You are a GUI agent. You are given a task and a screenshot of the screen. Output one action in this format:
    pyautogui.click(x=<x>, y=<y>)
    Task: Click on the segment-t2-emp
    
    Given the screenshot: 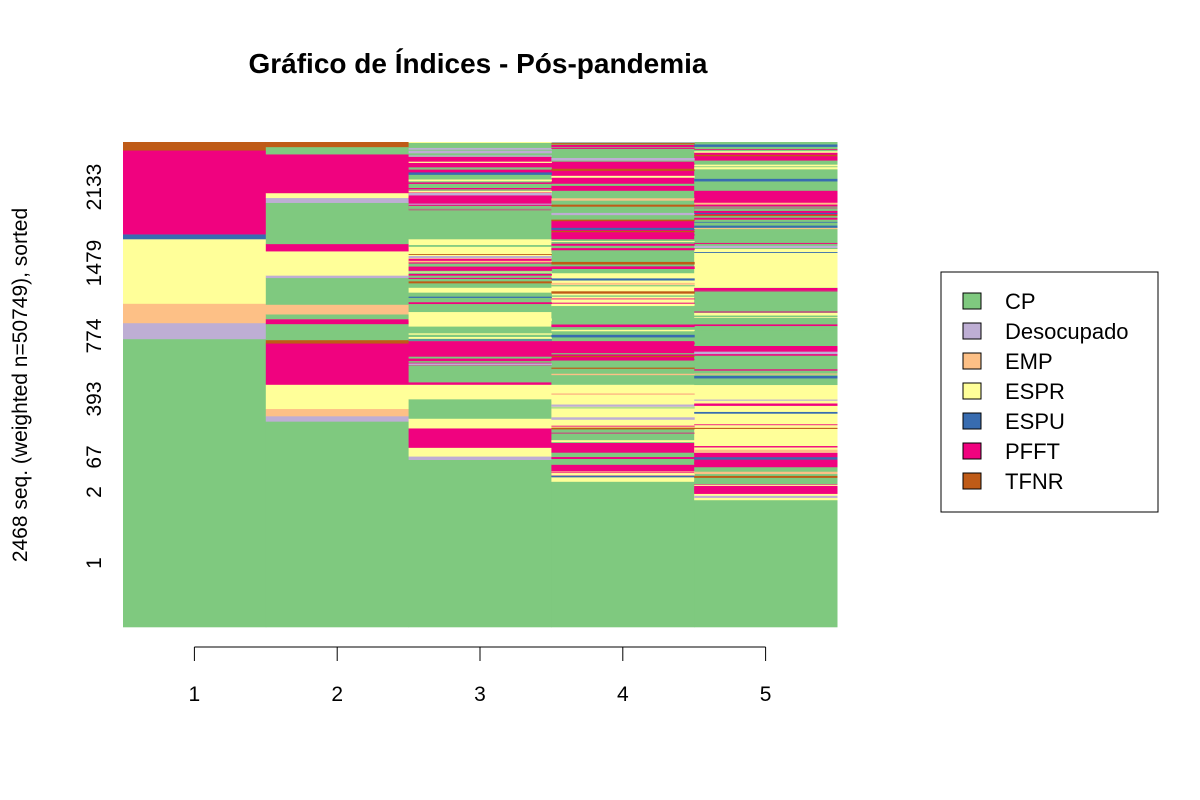 What is the action you would take?
    pyautogui.click(x=337, y=412)
    